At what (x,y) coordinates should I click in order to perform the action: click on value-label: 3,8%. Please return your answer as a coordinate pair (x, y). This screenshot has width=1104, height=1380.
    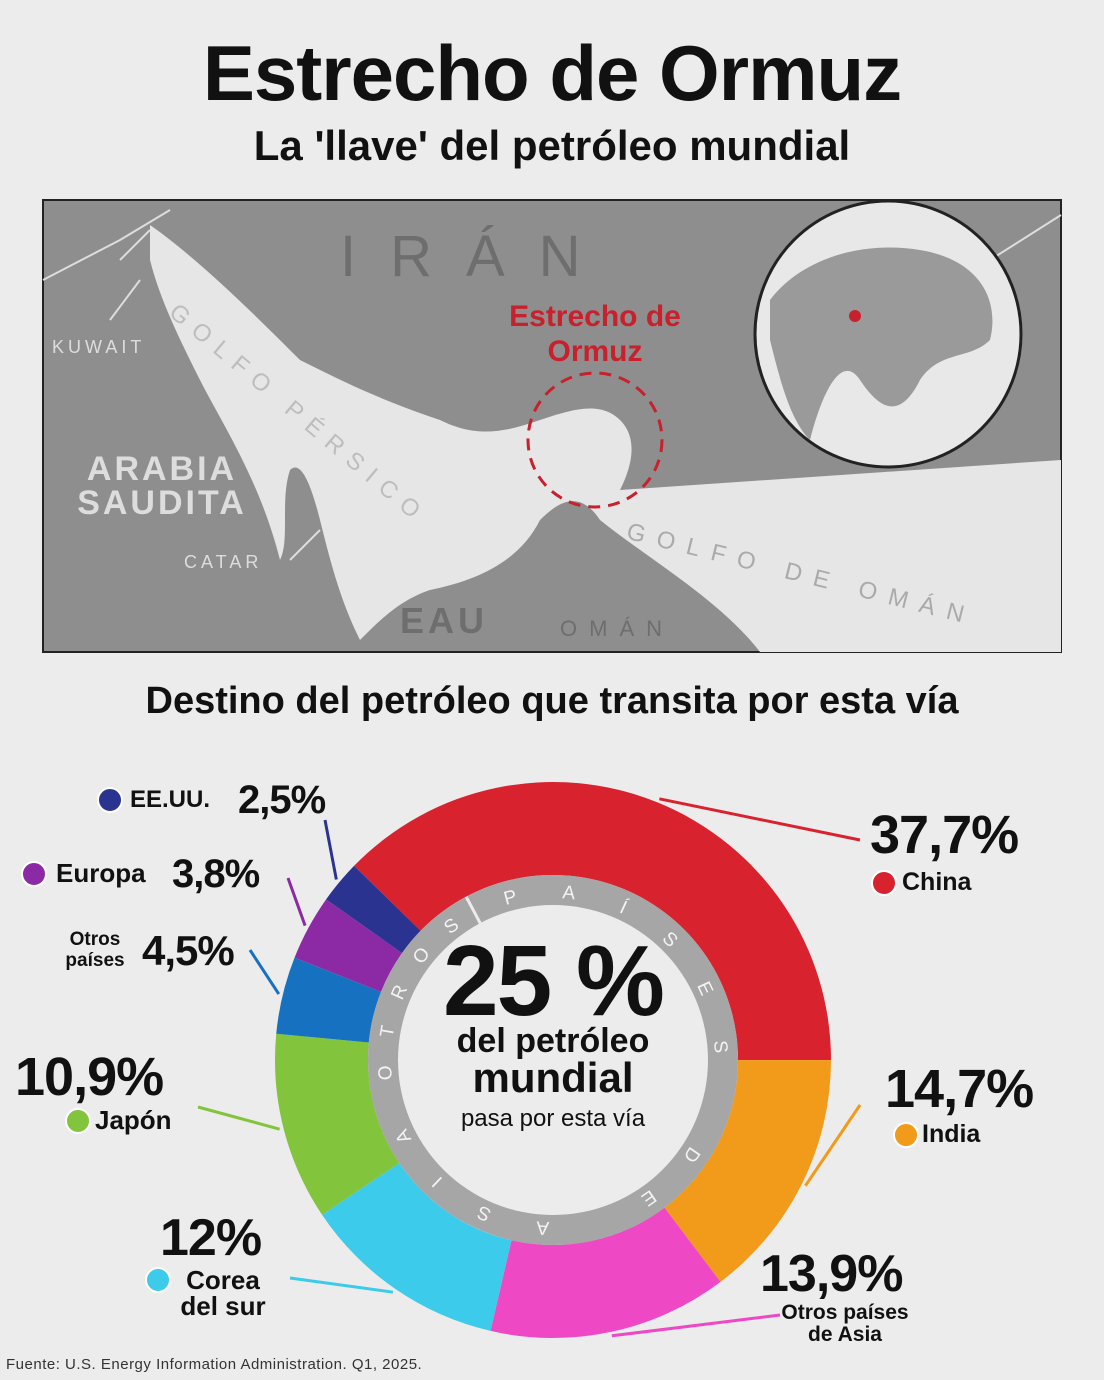
    Looking at the image, I should click on (216, 874).